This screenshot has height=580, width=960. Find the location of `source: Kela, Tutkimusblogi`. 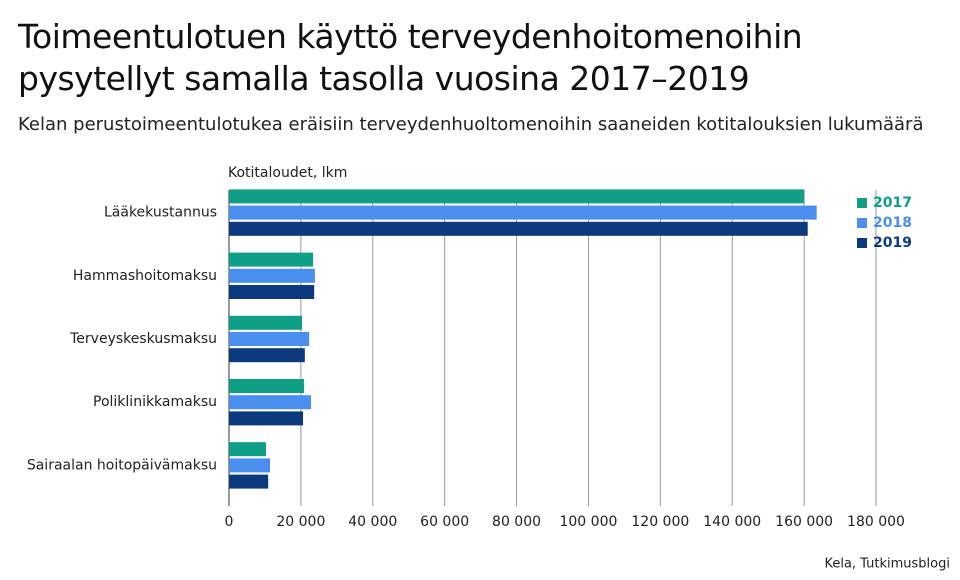

source: Kela, Tutkimusblogi is located at coordinates (887, 564).